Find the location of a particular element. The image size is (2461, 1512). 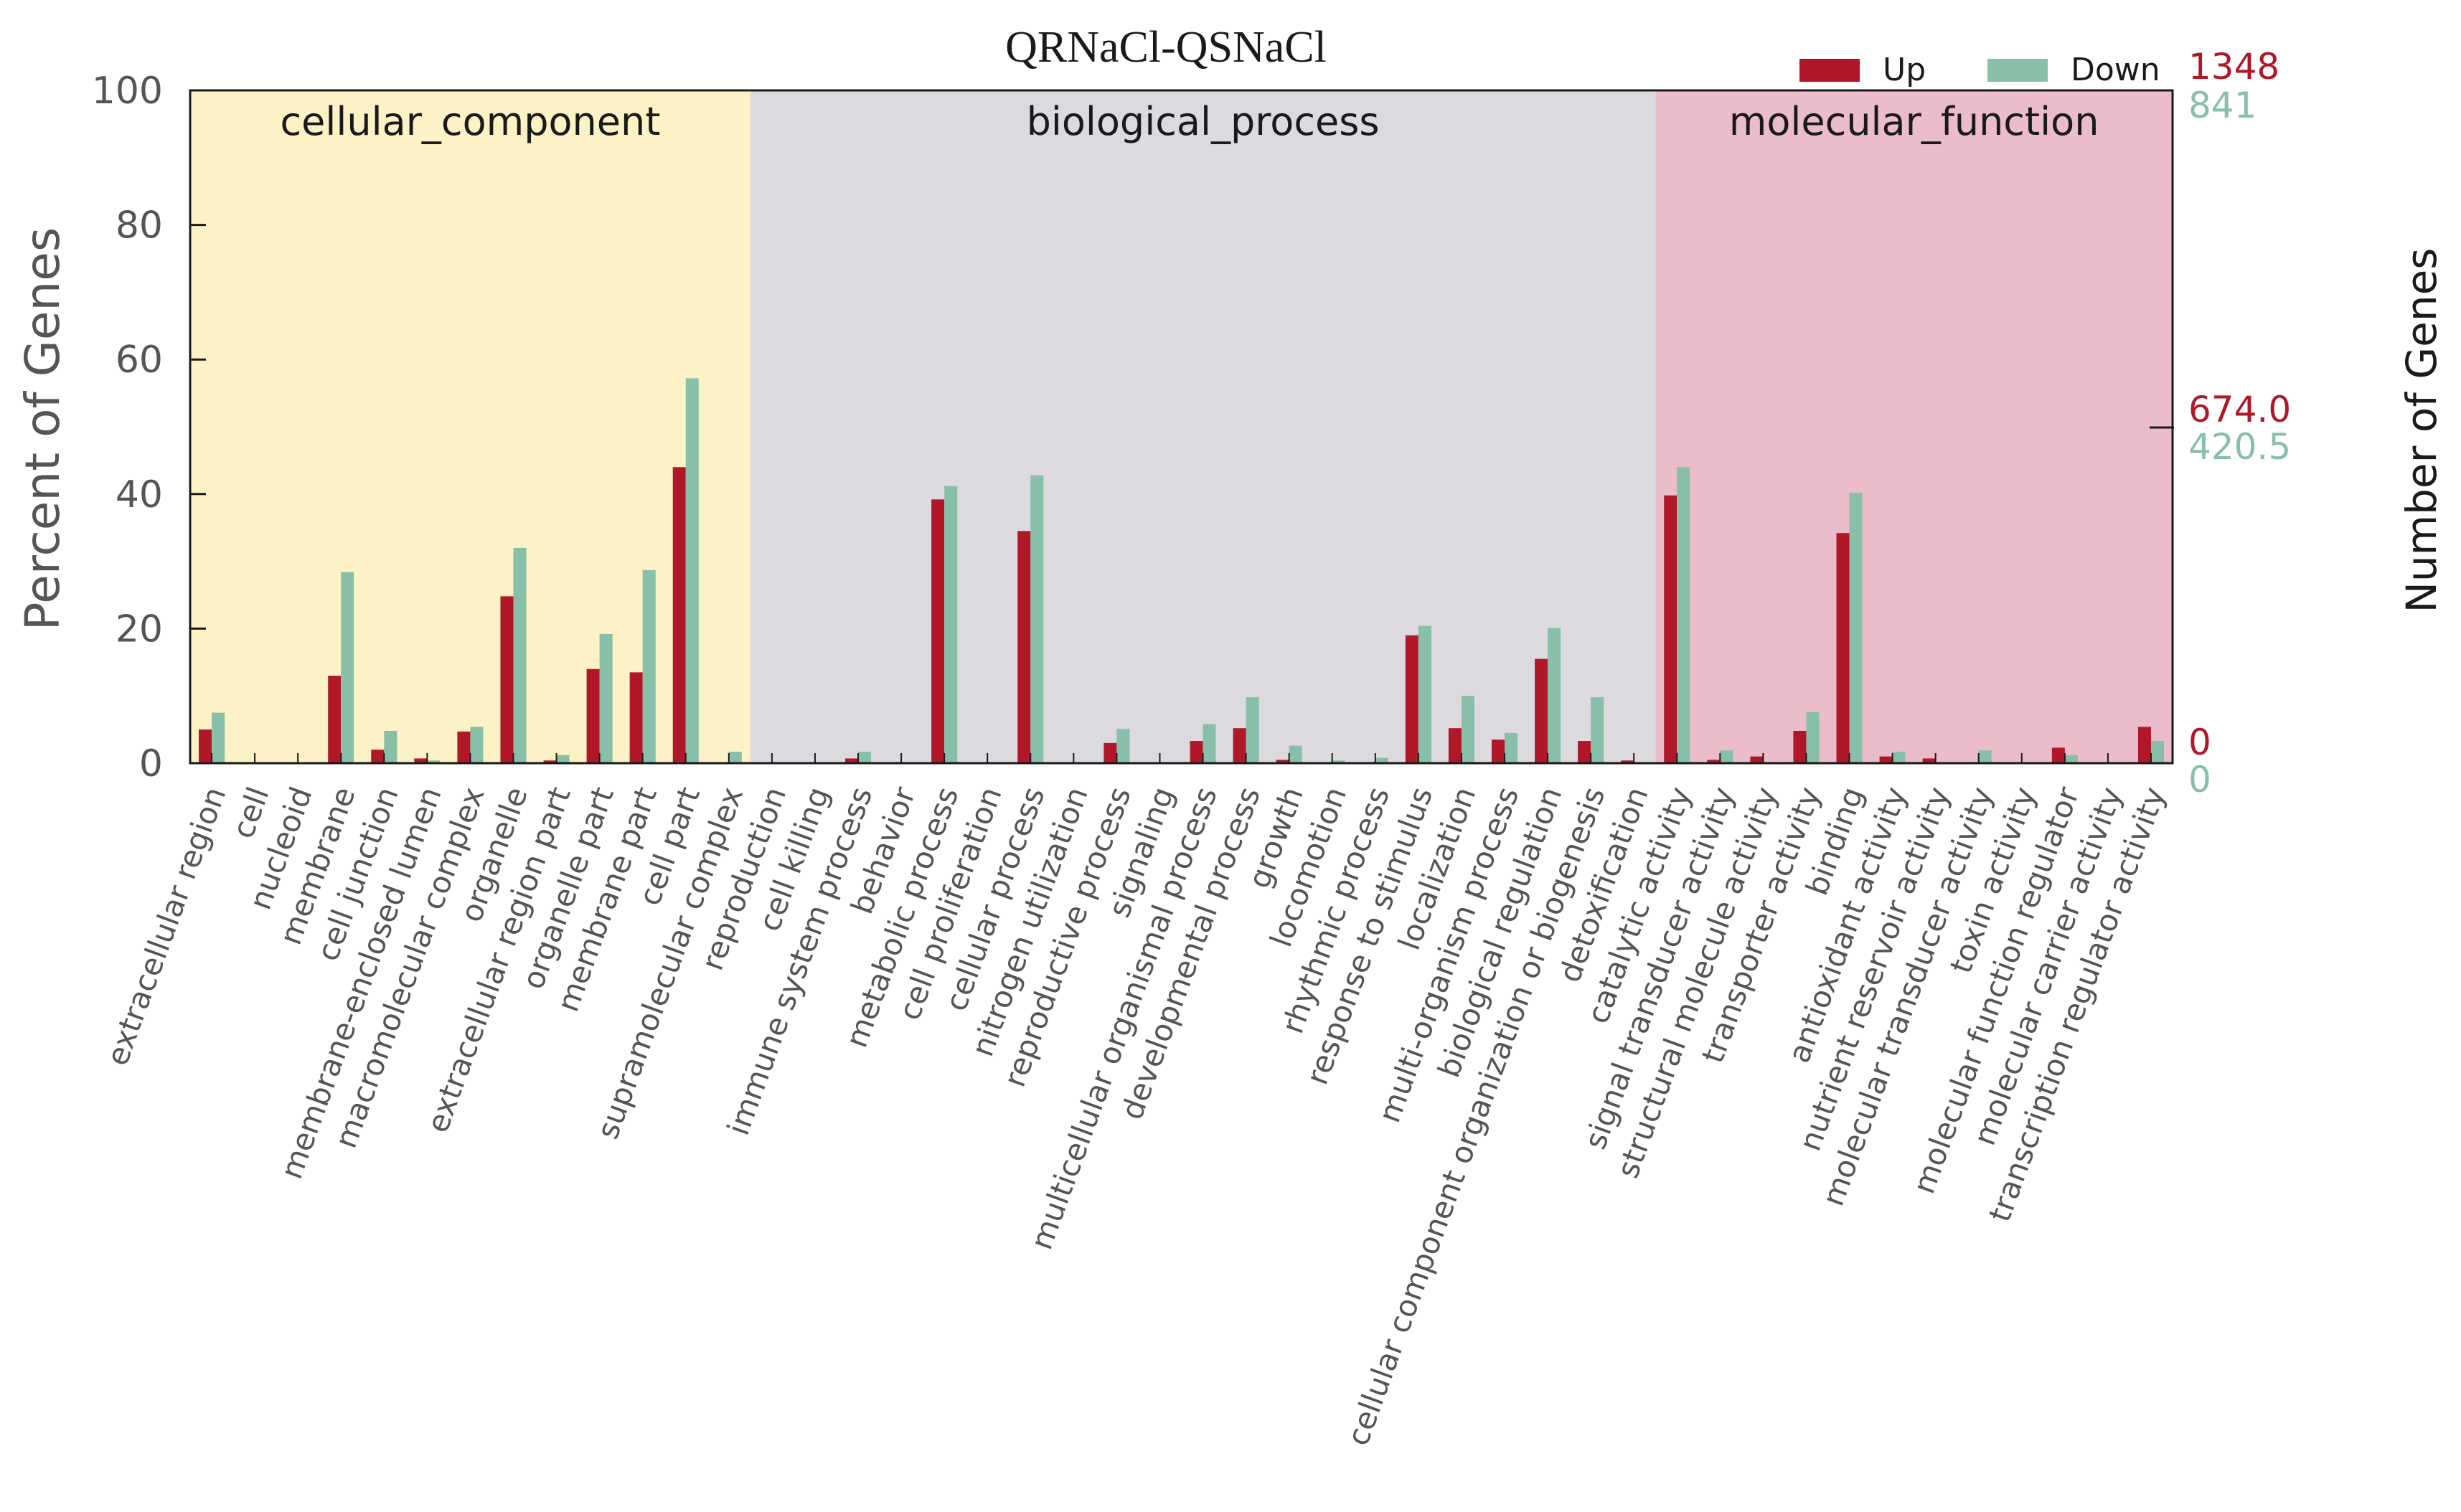

right-axis-up-mid: 674.0 is located at coordinates (2239, 409).